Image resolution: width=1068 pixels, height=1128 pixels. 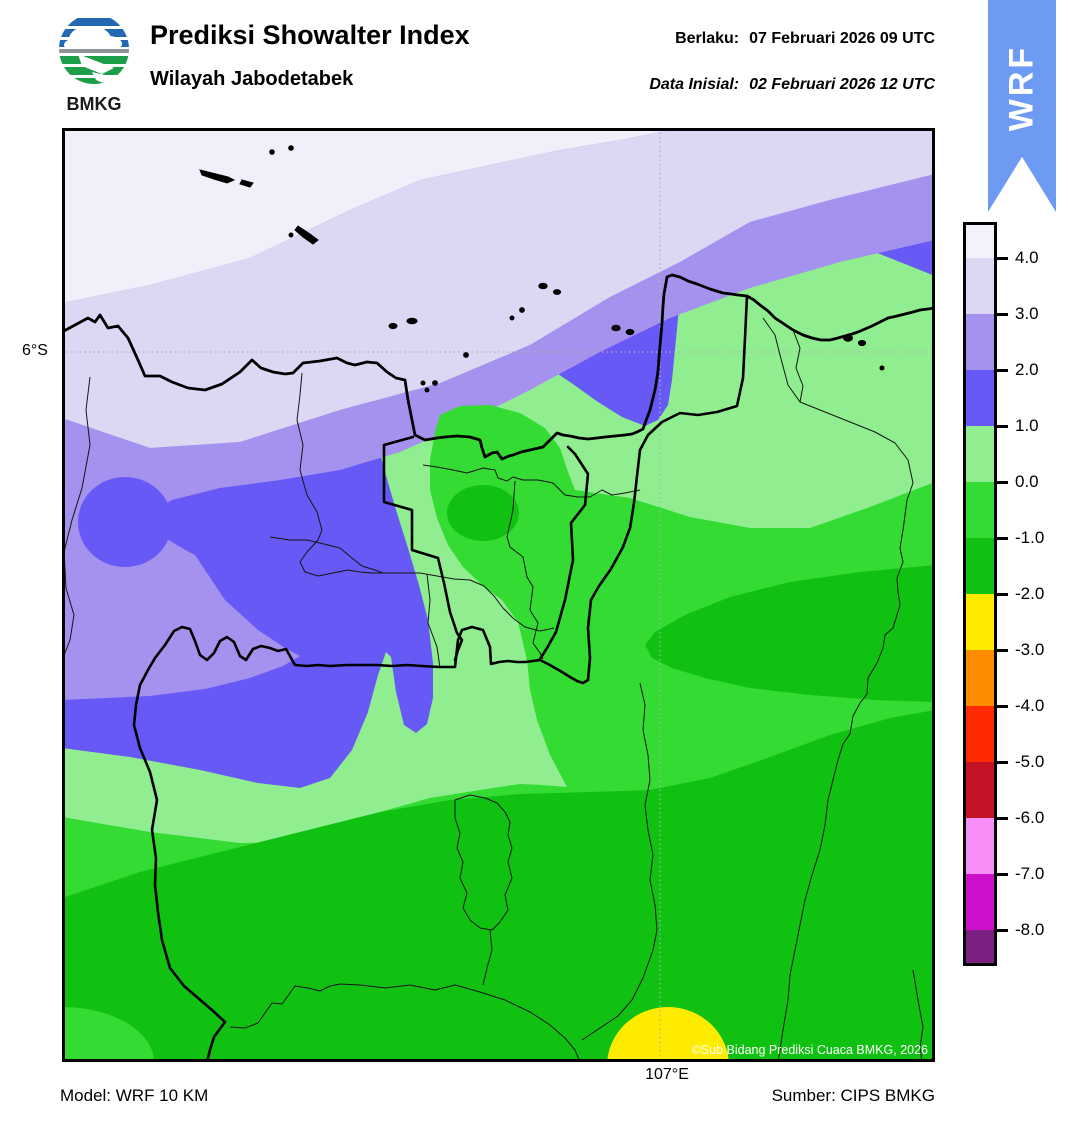 What do you see at coordinates (1027, 369) in the screenshot?
I see `colorbar-tick-label: 2.0` at bounding box center [1027, 369].